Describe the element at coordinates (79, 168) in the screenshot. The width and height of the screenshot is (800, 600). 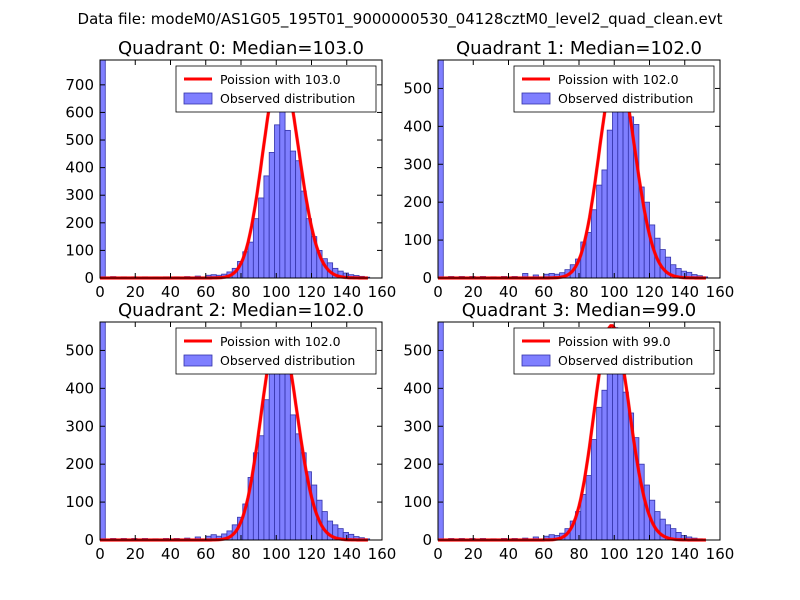
I see `quadrant-0-ytick-label: 400` at that location.